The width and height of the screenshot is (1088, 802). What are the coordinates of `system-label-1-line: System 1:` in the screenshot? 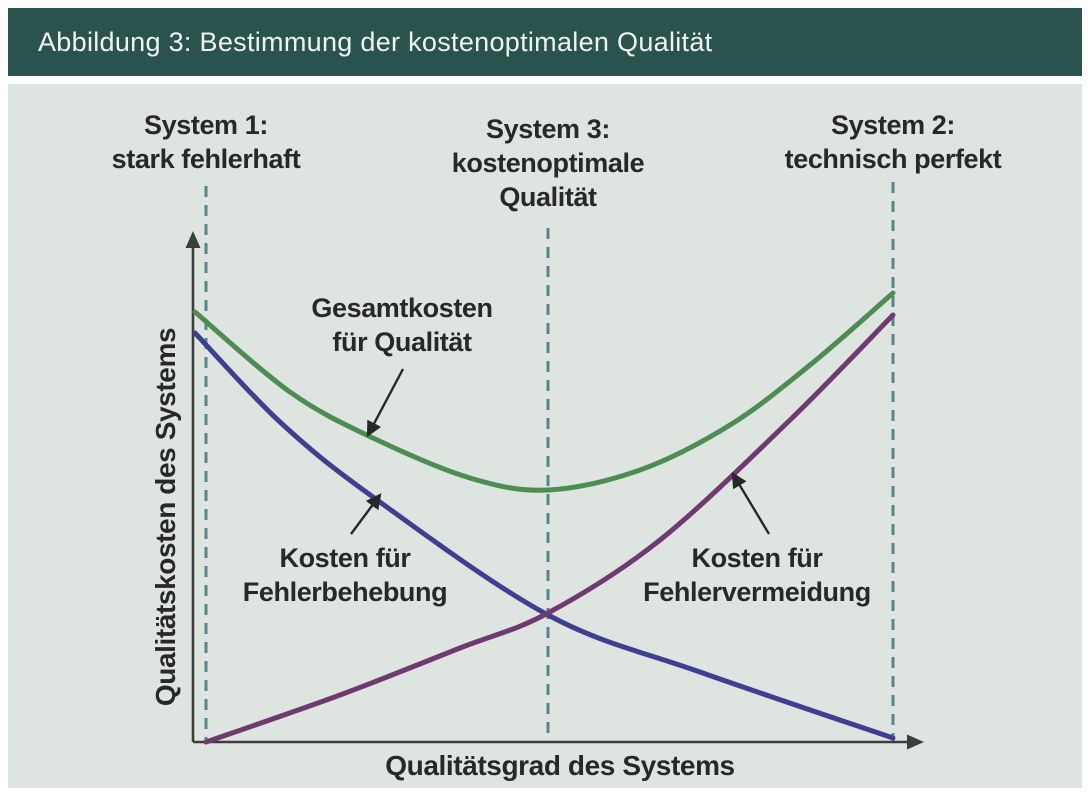 It's located at (206, 125).